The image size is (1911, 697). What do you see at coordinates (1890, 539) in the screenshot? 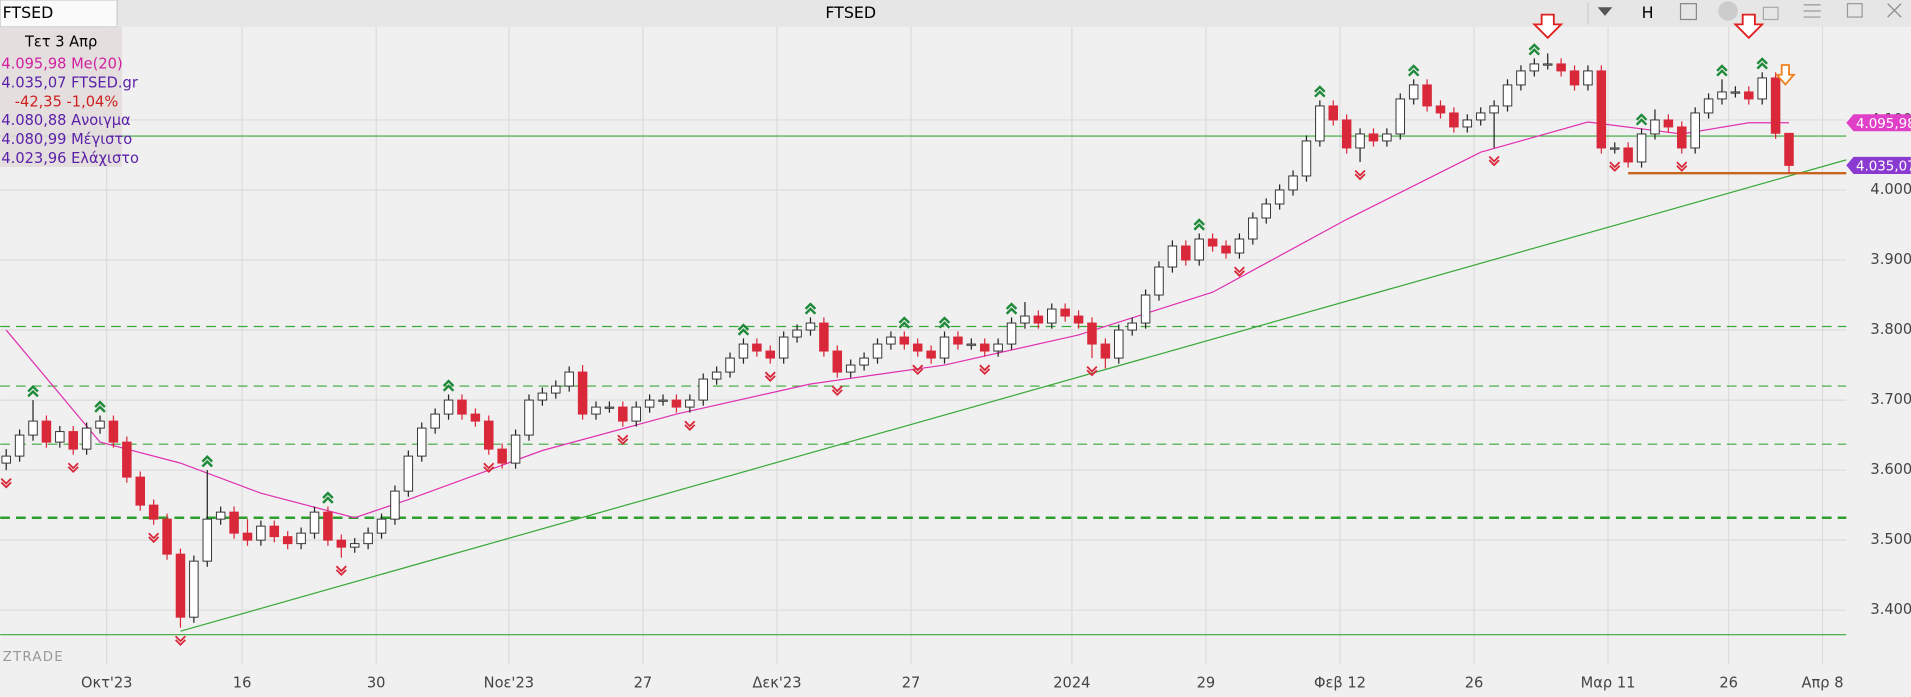
I see `y-tick-label: 3.500` at bounding box center [1890, 539].